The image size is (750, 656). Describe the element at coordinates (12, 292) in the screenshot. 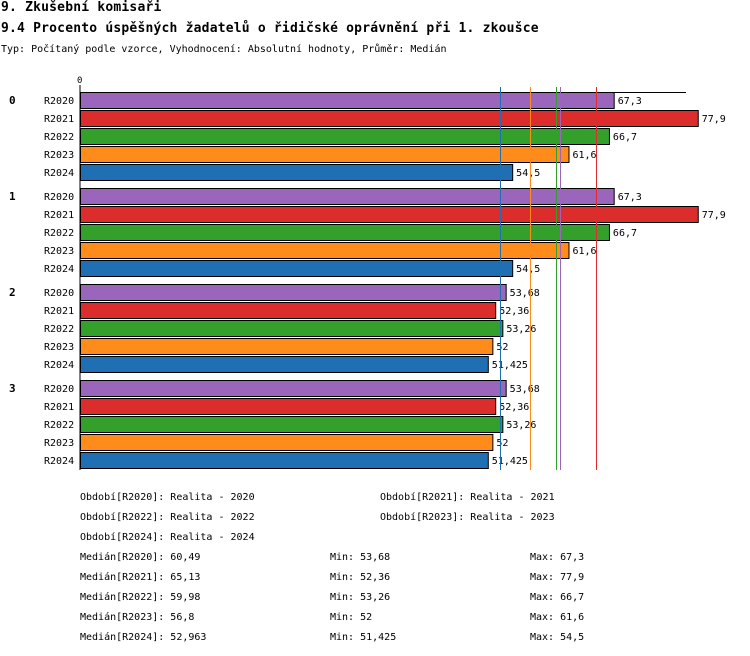

I see `group-label-2: 2` at that location.